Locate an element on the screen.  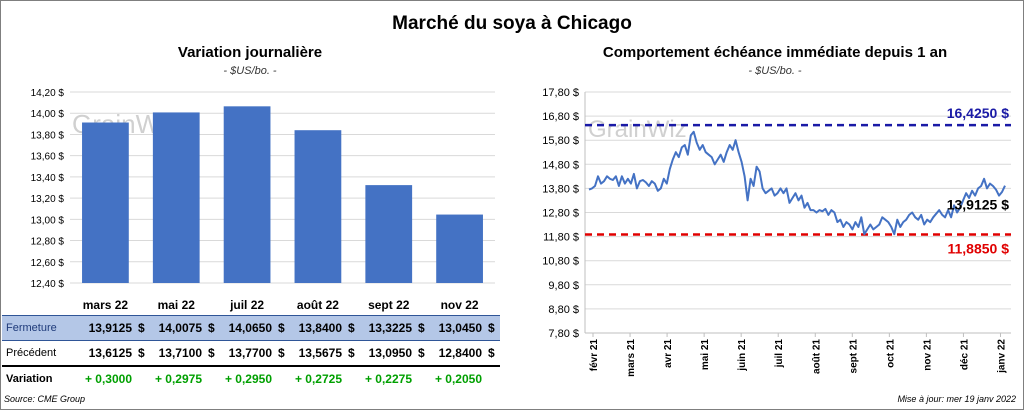
table-cell: 13,7700 is located at coordinates (250, 352).